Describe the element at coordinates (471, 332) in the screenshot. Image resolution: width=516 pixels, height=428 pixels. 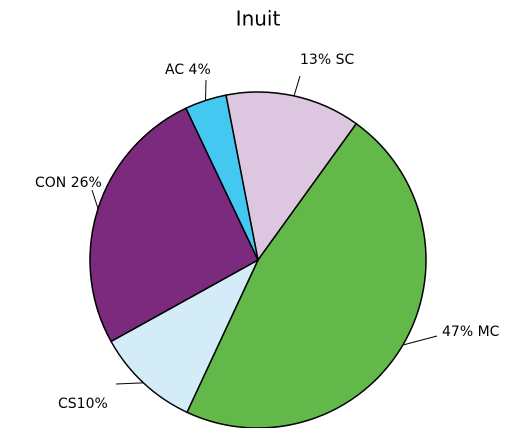
I see `slice-label: 47% MC` at that location.